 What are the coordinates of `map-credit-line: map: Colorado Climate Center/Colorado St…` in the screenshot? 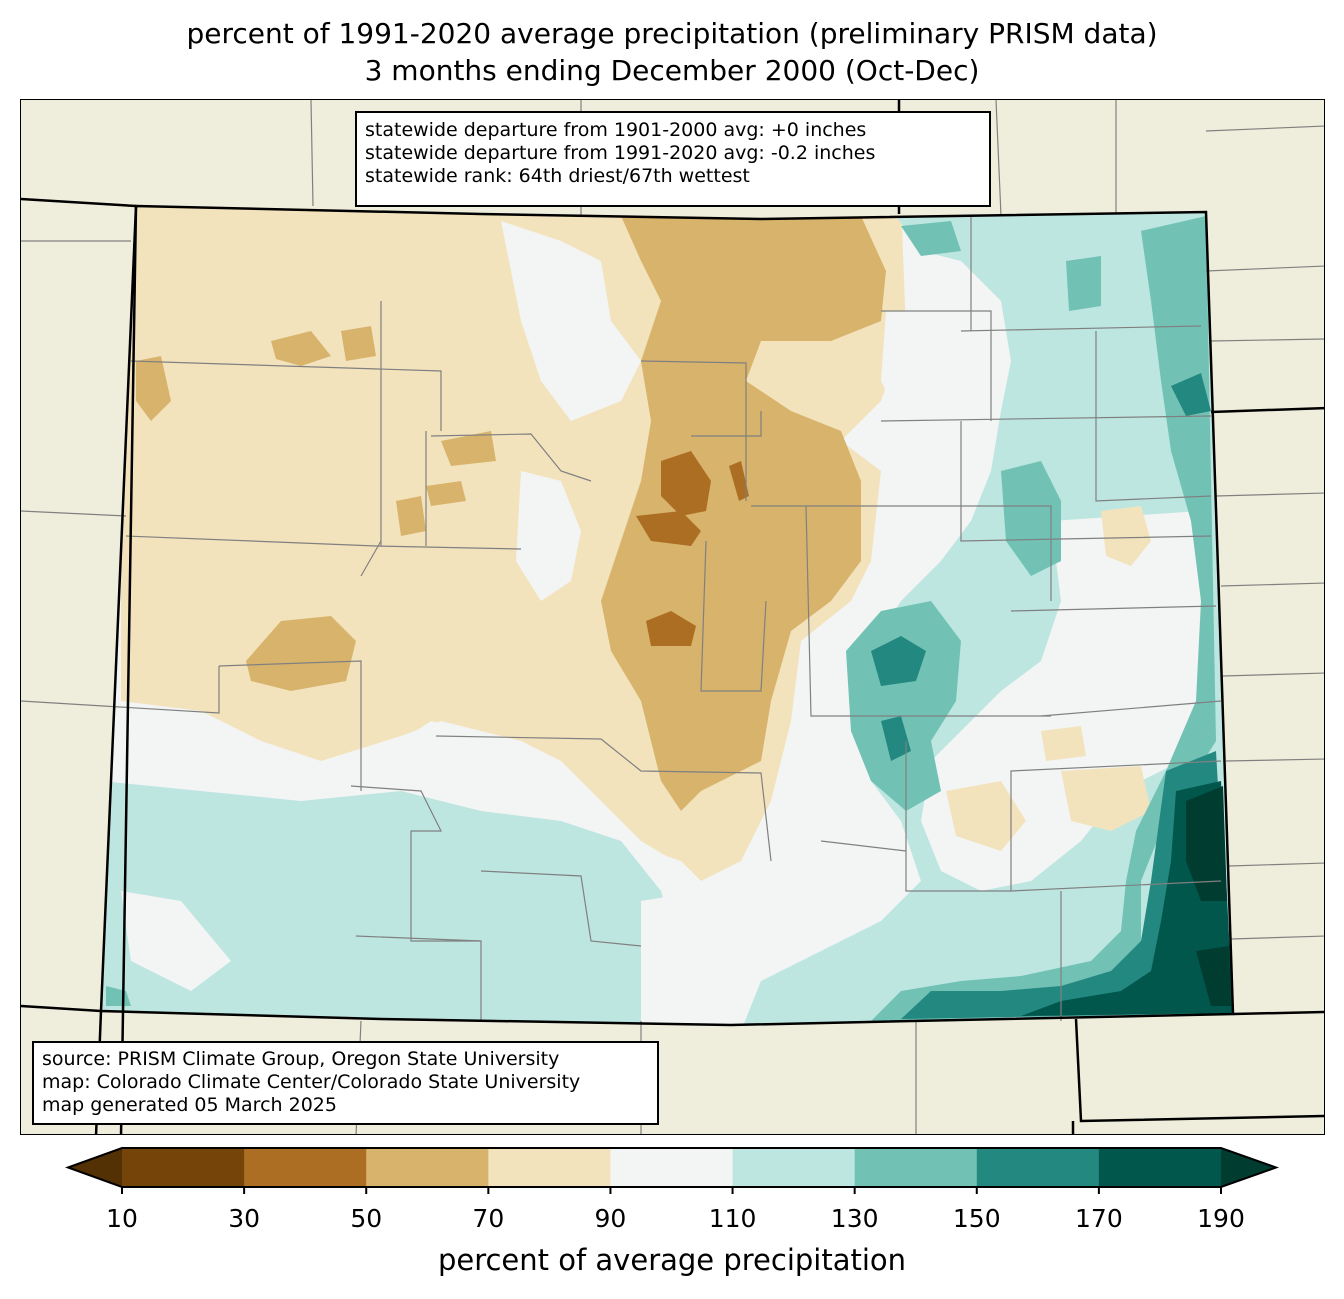 It's located at (311, 1082).